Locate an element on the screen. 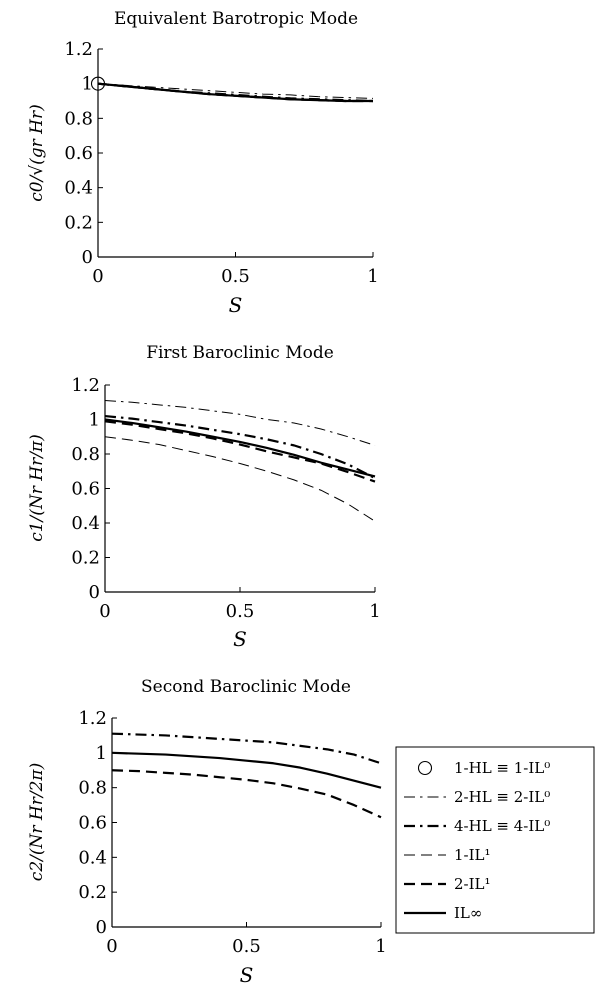 Image resolution: width=598 pixels, height=992 pixels. legend-label: 1-IL¹ is located at coordinates (472, 855).